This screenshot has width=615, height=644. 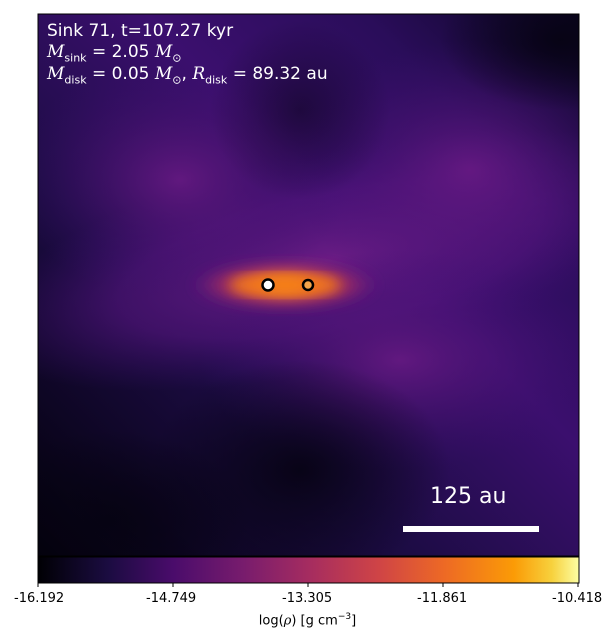 I want to click on colorbar-gradient, so click(x=308, y=570).